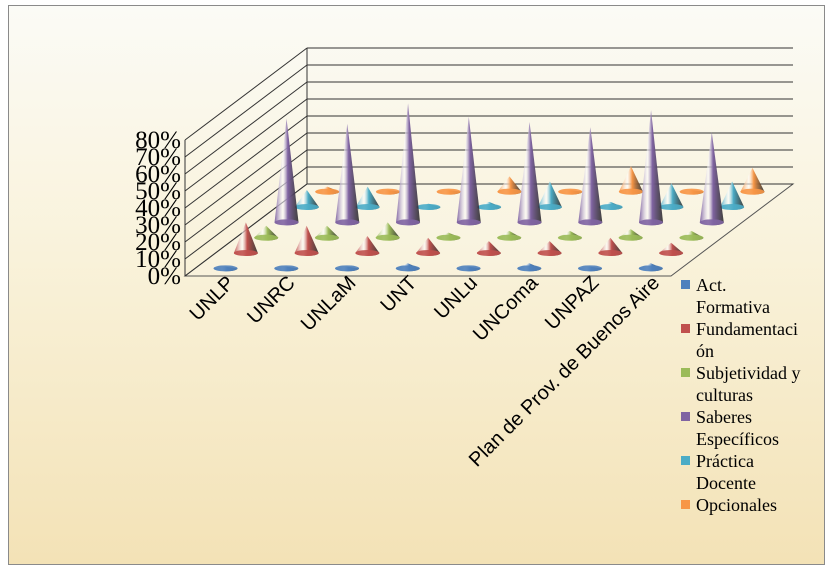  I want to click on y-tick-label: 10%, so click(158, 259).